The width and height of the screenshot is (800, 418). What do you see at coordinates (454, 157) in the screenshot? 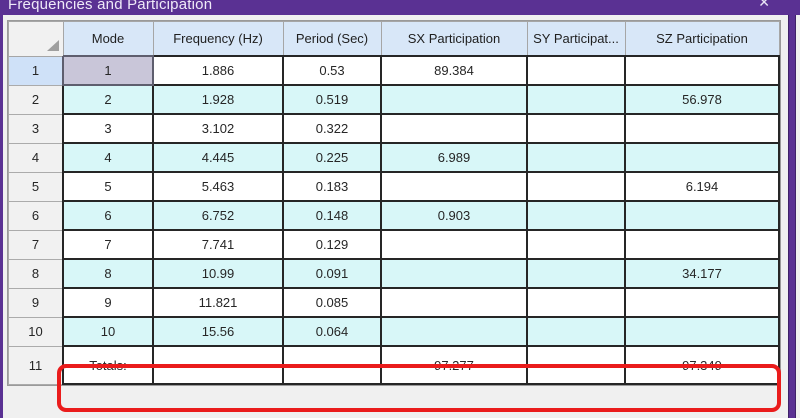
I see `cell-sx-participation: 6.989` at bounding box center [454, 157].